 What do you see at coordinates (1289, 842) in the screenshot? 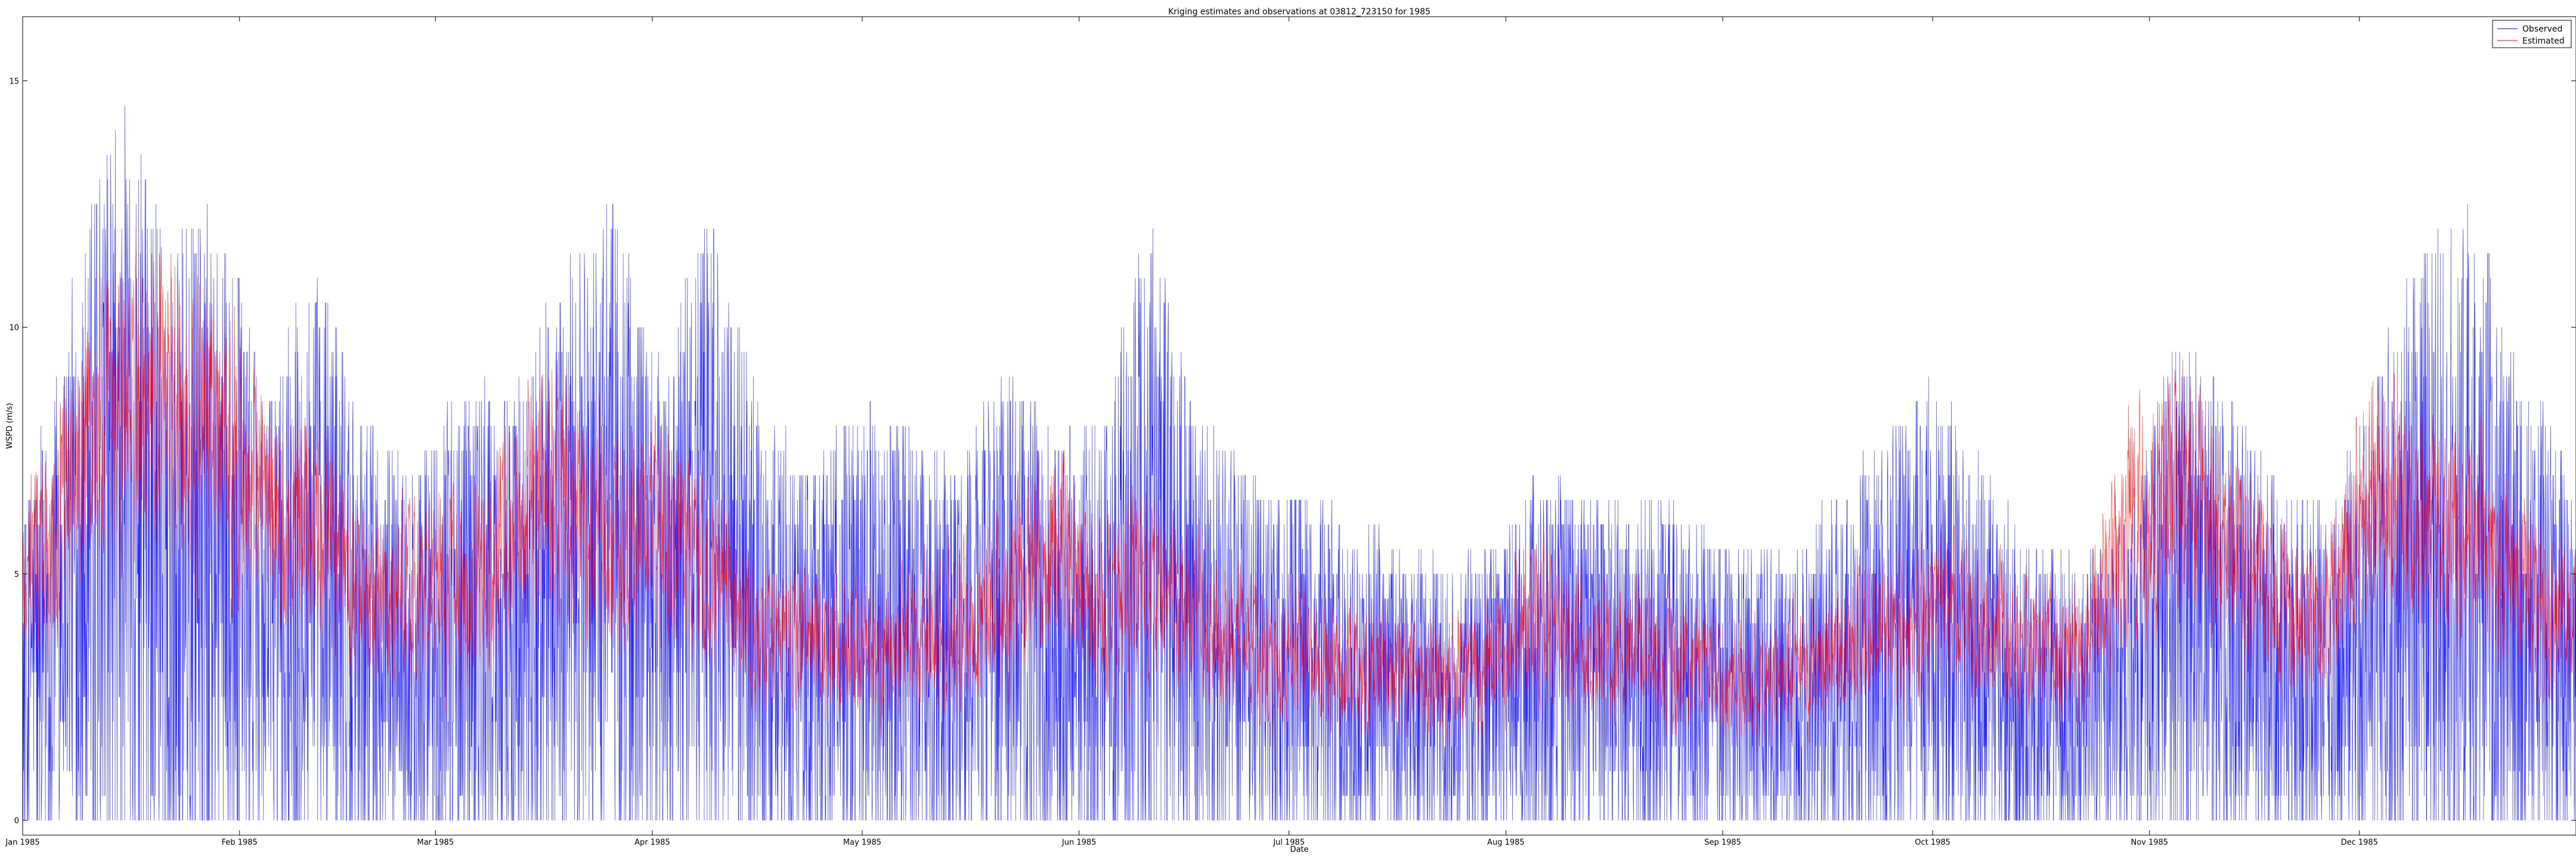
I see `x-tick-label-6: Jul 1985` at bounding box center [1289, 842].